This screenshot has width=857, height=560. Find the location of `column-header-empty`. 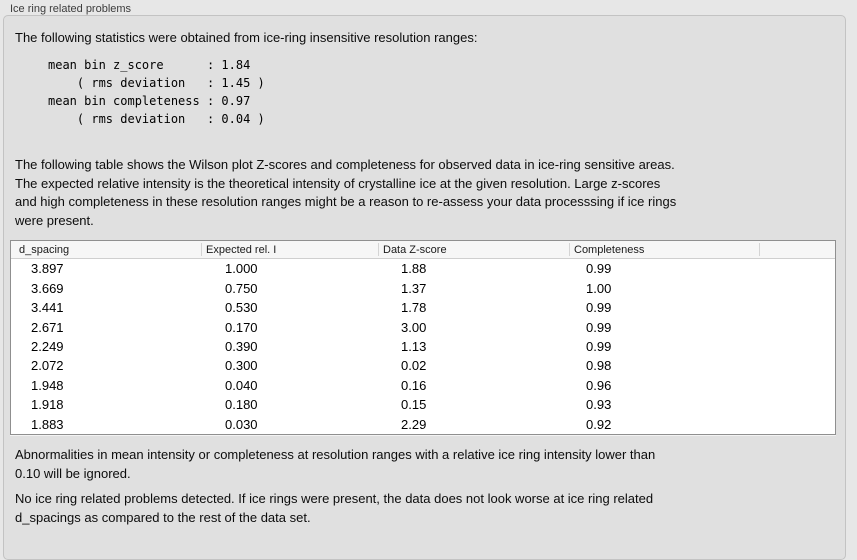

column-header-empty is located at coordinates (797, 249).